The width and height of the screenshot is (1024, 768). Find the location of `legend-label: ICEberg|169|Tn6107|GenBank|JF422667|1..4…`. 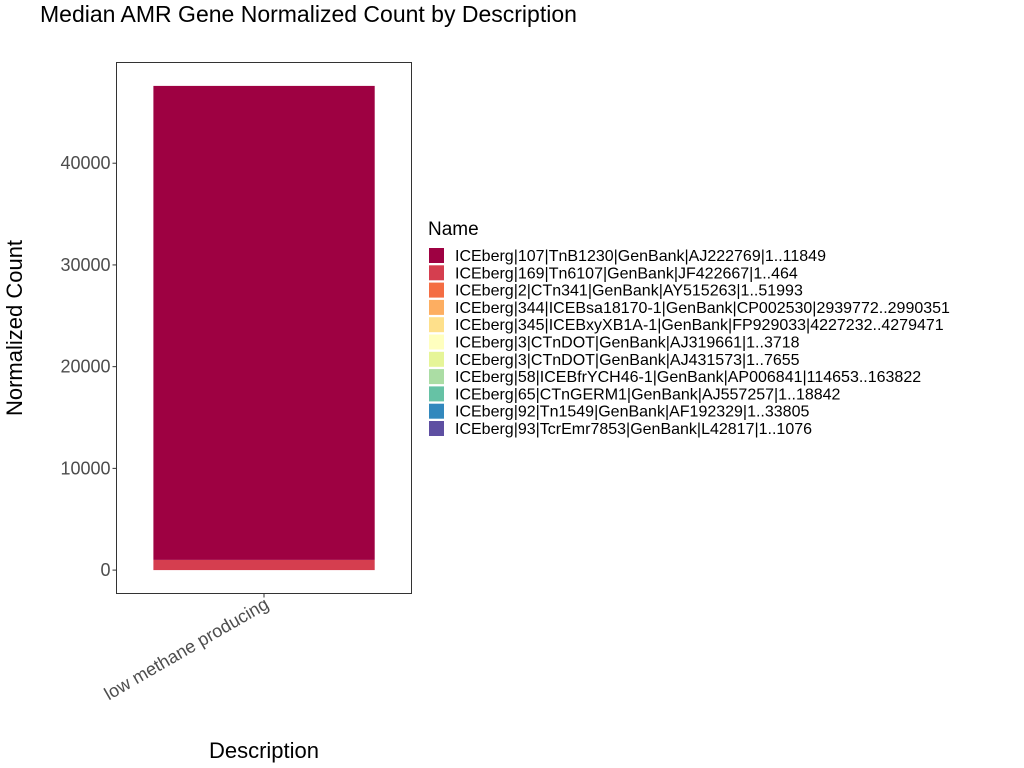

legend-label: ICEberg|169|Tn6107|GenBank|JF422667|1..4… is located at coordinates (626, 273).